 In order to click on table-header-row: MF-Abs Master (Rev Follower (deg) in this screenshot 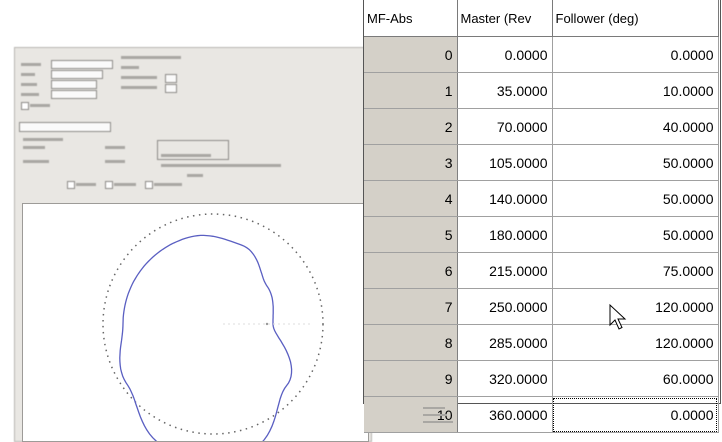, I will do `click(541, 18)`.